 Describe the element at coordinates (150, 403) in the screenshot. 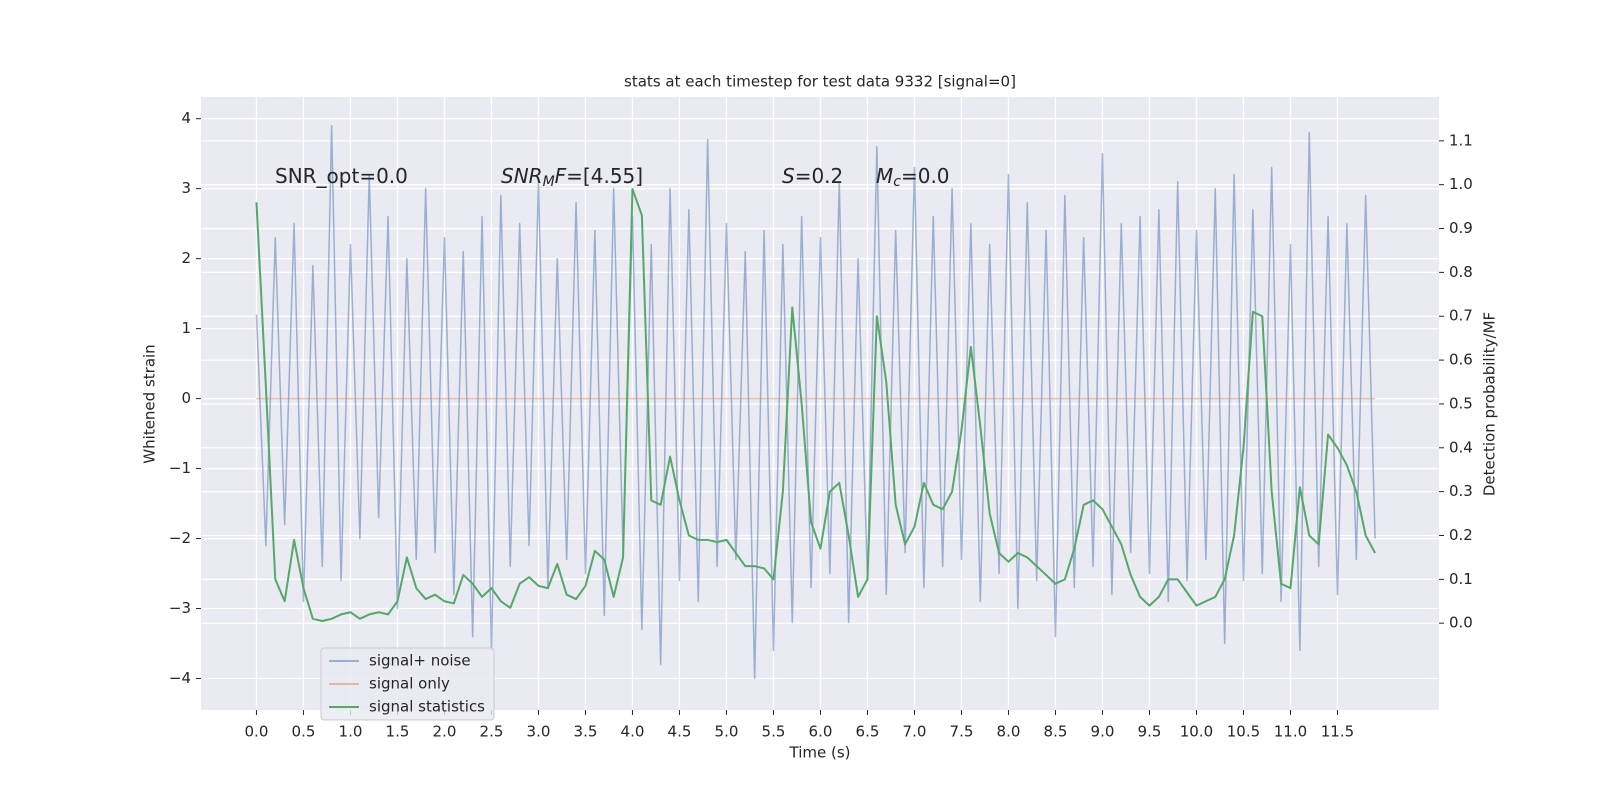

I see `y-axis-label: Whitened strain` at that location.